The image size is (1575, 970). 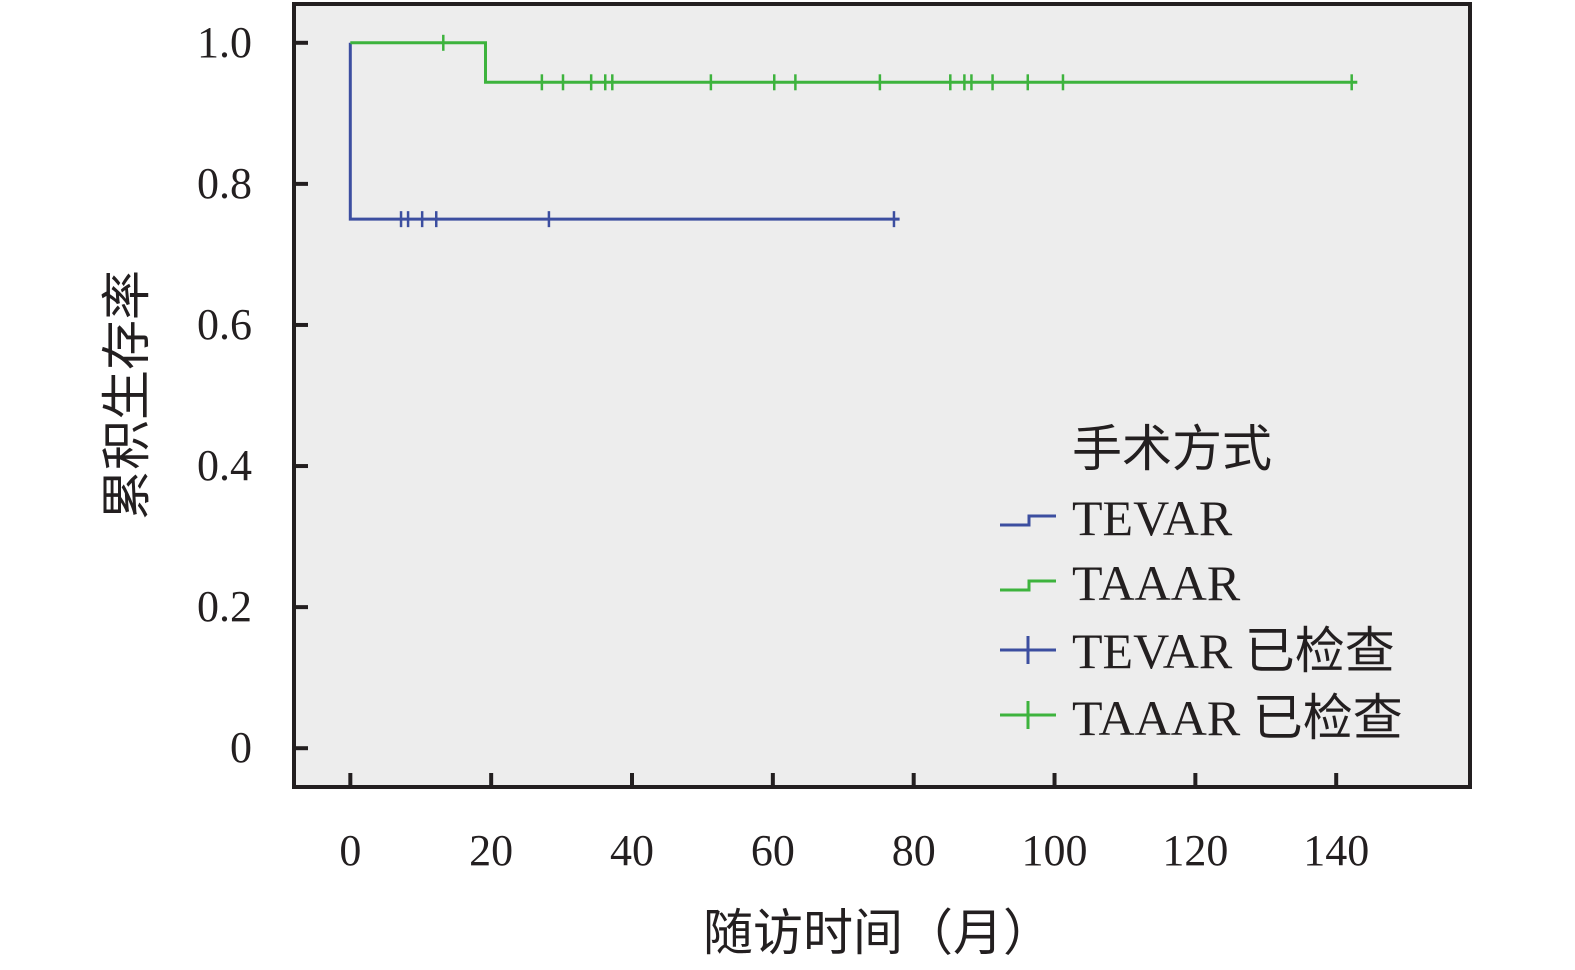 What do you see at coordinates (854, 62) in the screenshot?
I see `survival-curve-taaar` at bounding box center [854, 62].